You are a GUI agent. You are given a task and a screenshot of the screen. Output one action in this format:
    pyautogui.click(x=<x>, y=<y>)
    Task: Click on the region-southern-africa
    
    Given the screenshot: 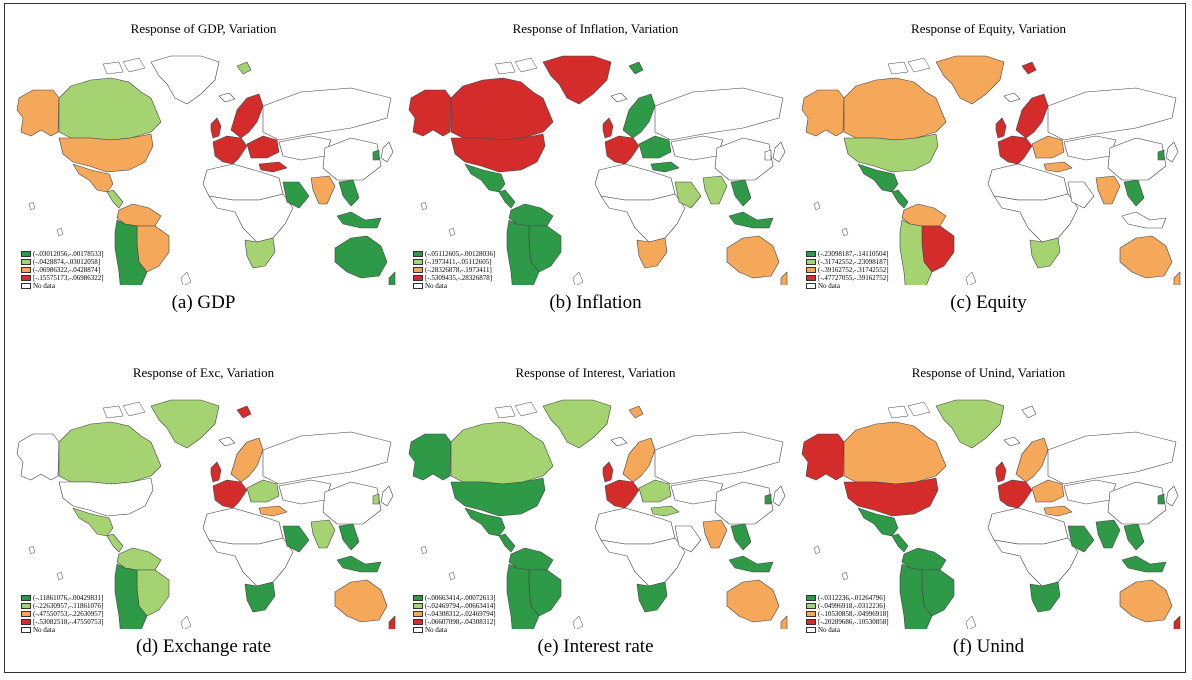 What is the action you would take?
    pyautogui.click(x=260, y=597)
    